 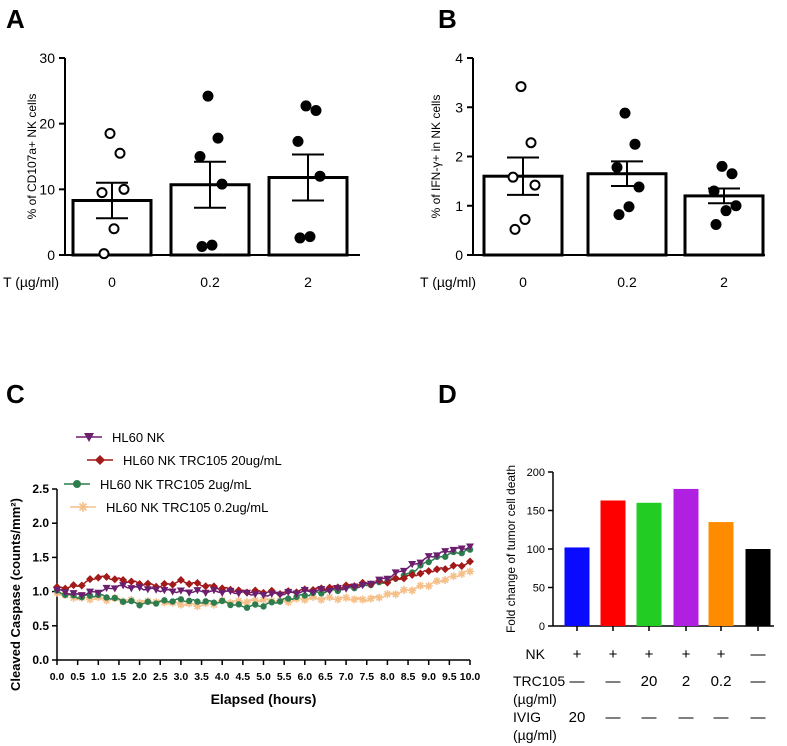 I want to click on y-tick-label: 50, so click(x=539, y=589).